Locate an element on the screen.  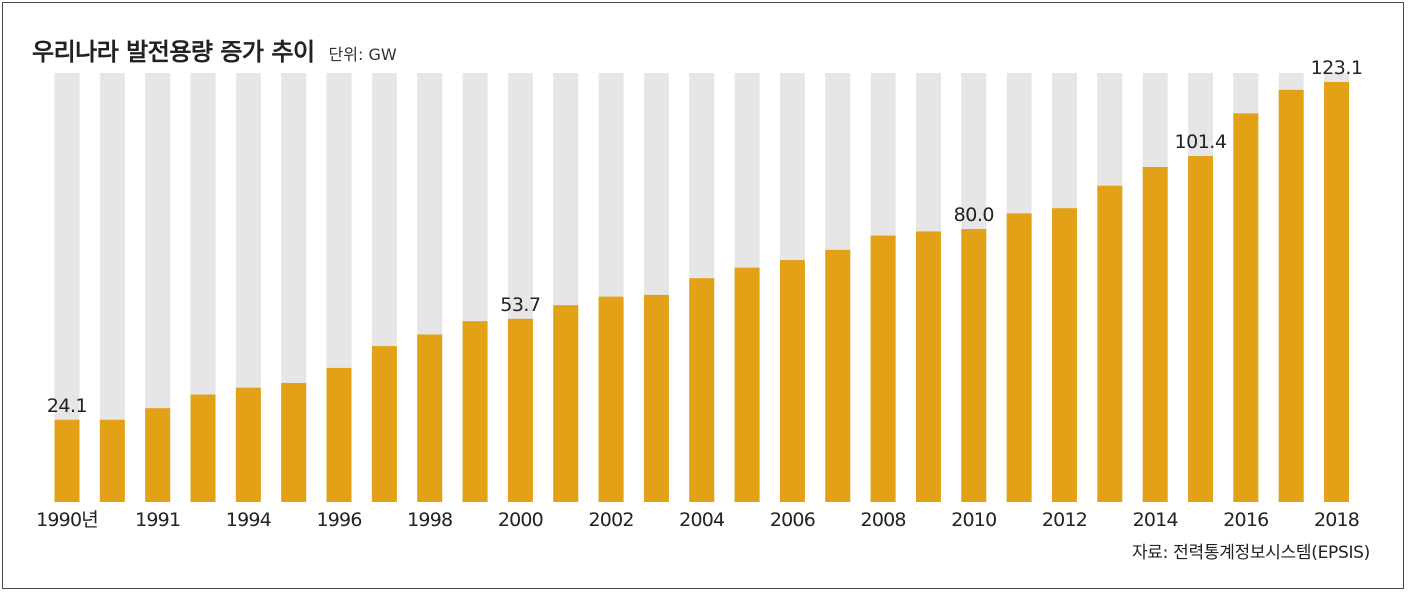
x-tick-label: 1990년 is located at coordinates (67, 520).